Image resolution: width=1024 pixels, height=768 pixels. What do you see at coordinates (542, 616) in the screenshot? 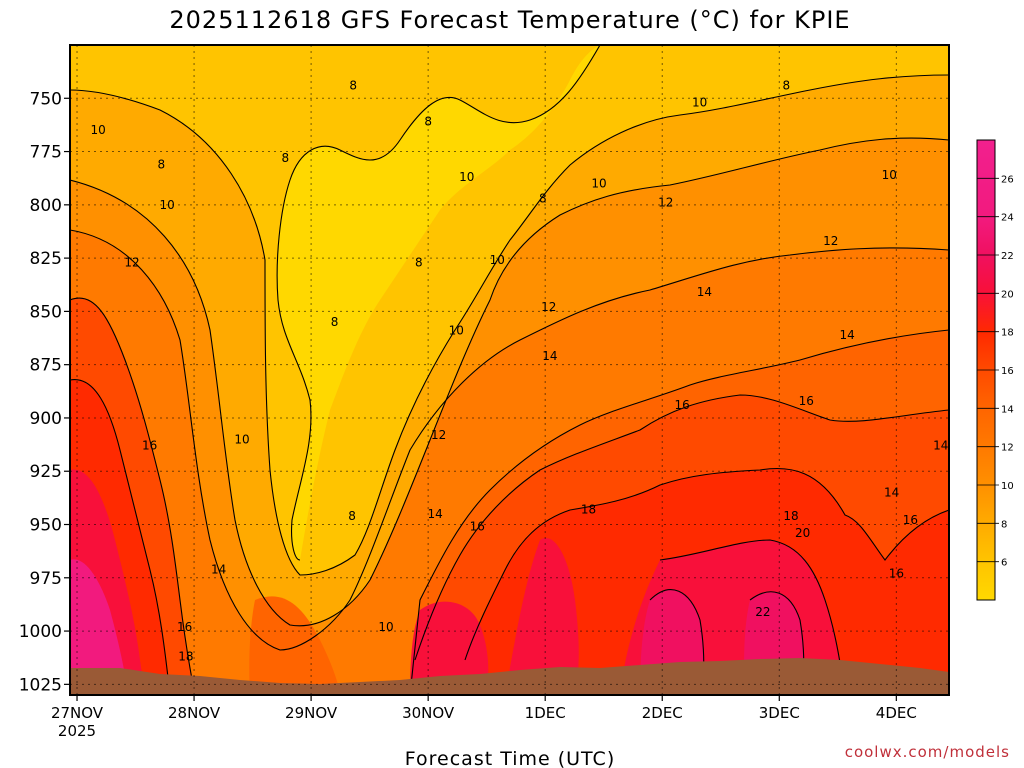
I see `region-20-22-b` at bounding box center [542, 616].